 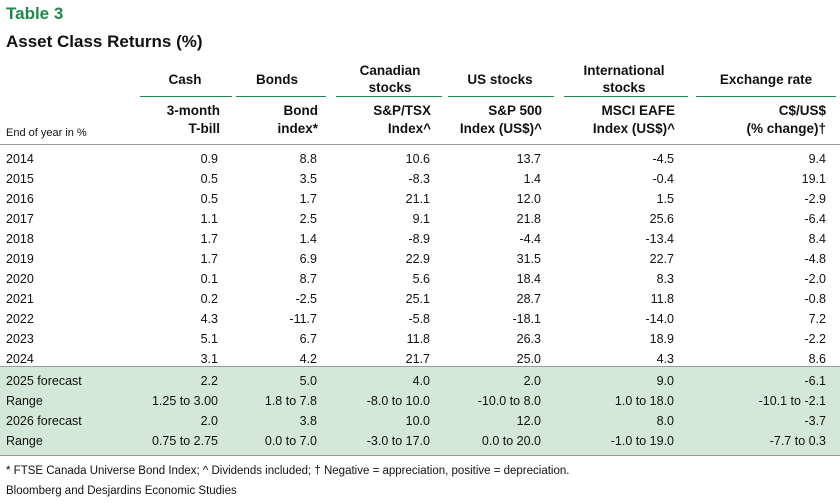 I want to click on table-cell: 4.3, so click(x=665, y=359).